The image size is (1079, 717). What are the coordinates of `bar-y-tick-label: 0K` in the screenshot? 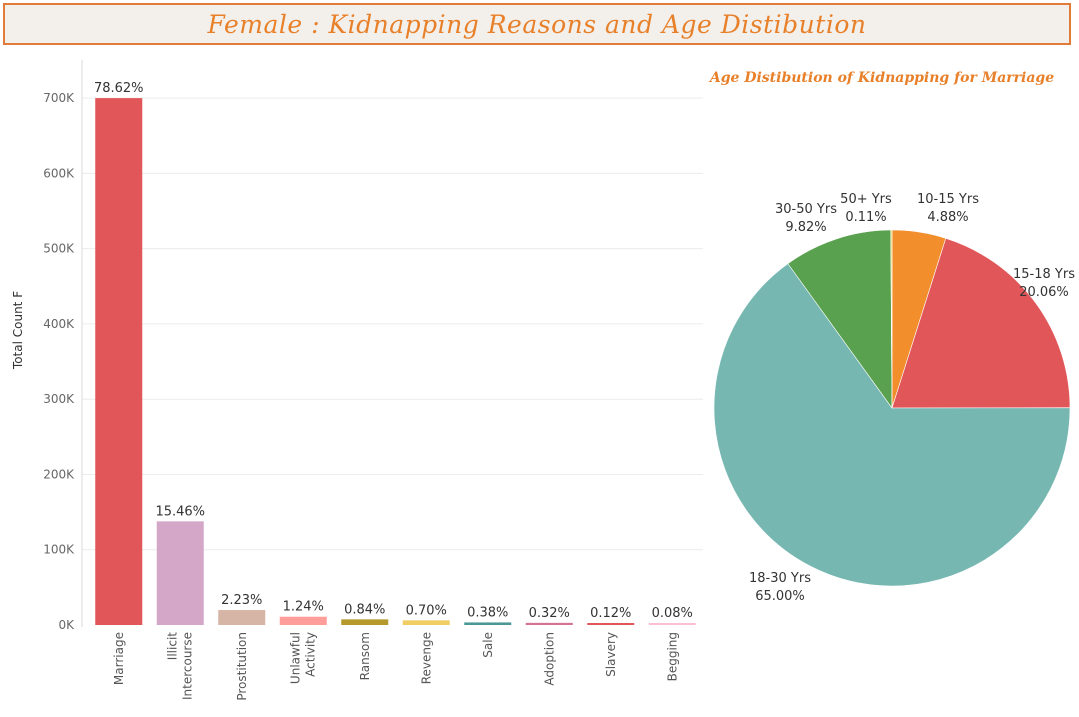 It's located at (66, 625).